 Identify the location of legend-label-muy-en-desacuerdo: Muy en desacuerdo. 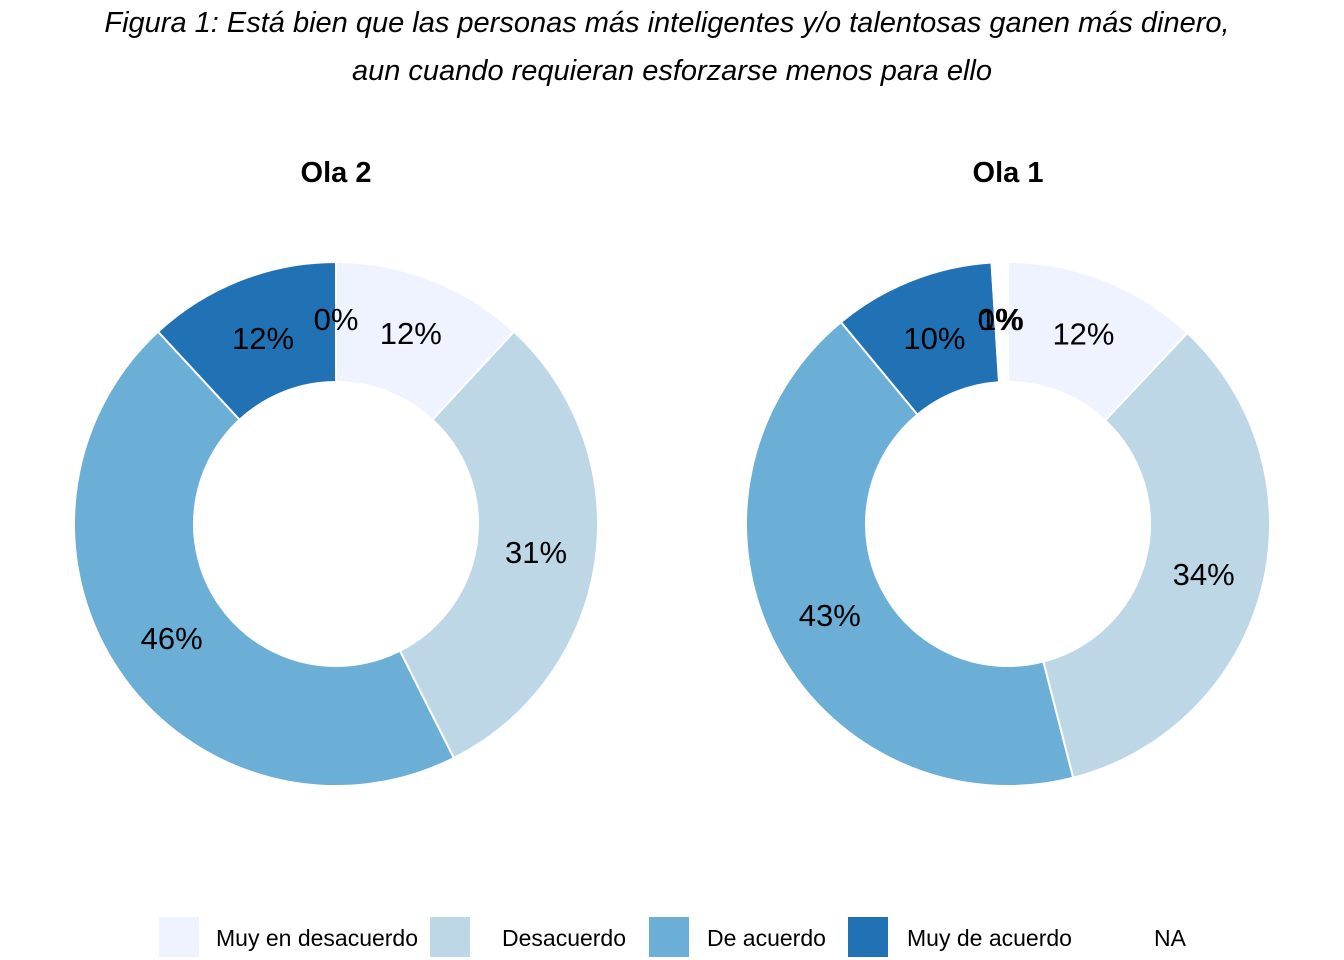
(317, 938).